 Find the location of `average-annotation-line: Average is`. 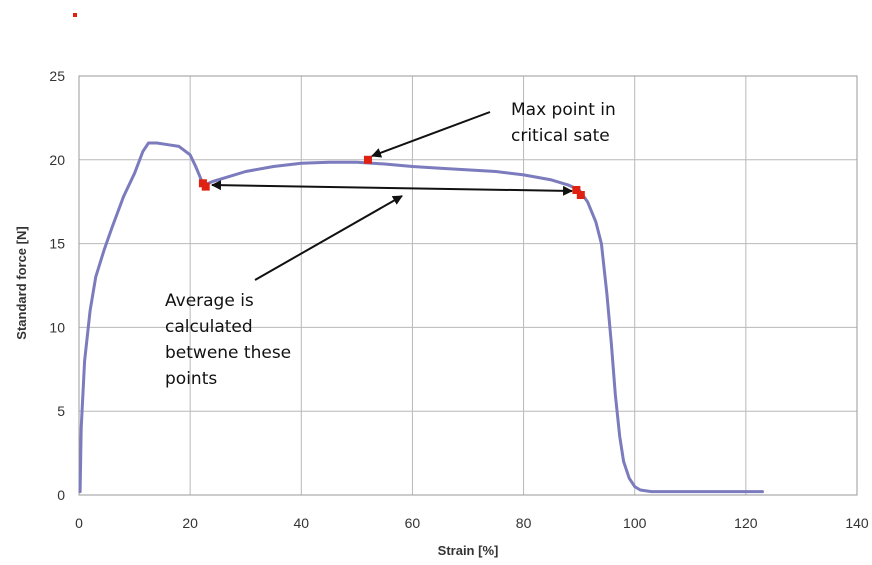

average-annotation-line: Average is is located at coordinates (209, 301).